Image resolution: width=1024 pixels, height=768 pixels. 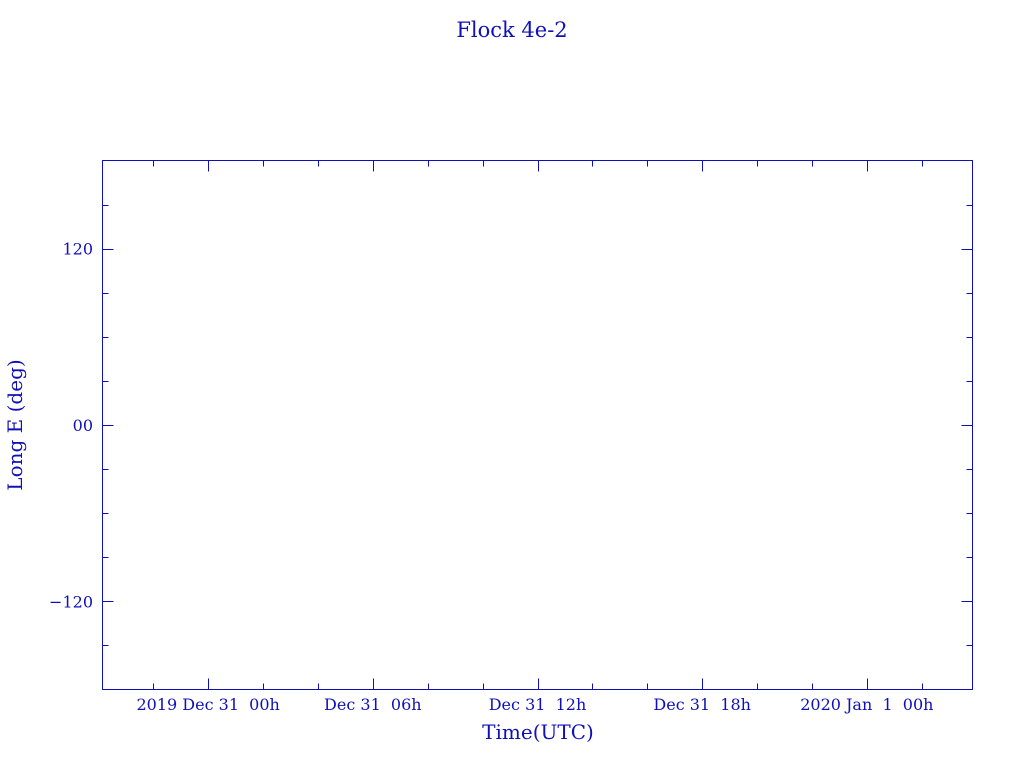 What do you see at coordinates (702, 704) in the screenshot?
I see `x-tick-label: Dec 31 18h` at bounding box center [702, 704].